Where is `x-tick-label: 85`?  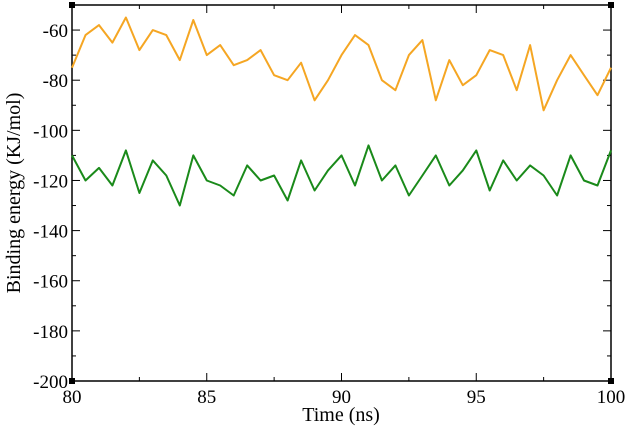
x-tick-label: 85 is located at coordinates (206, 397).